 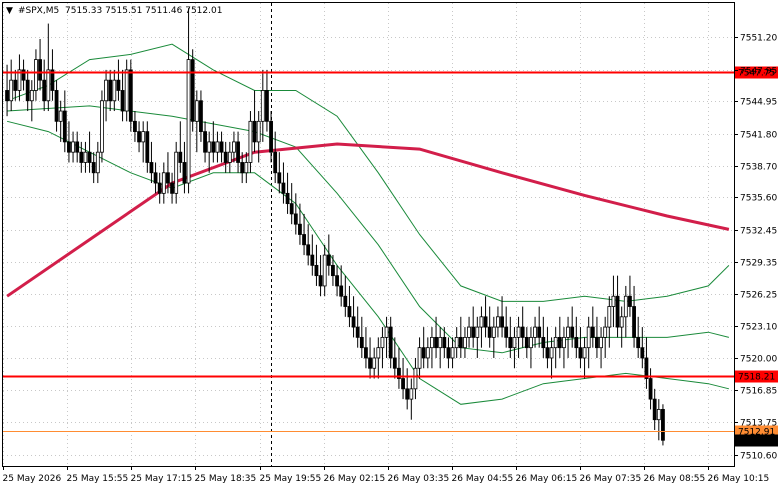 What do you see at coordinates (758, 168) in the screenshot?
I see `price-tick-label: 7538.70` at bounding box center [758, 168].